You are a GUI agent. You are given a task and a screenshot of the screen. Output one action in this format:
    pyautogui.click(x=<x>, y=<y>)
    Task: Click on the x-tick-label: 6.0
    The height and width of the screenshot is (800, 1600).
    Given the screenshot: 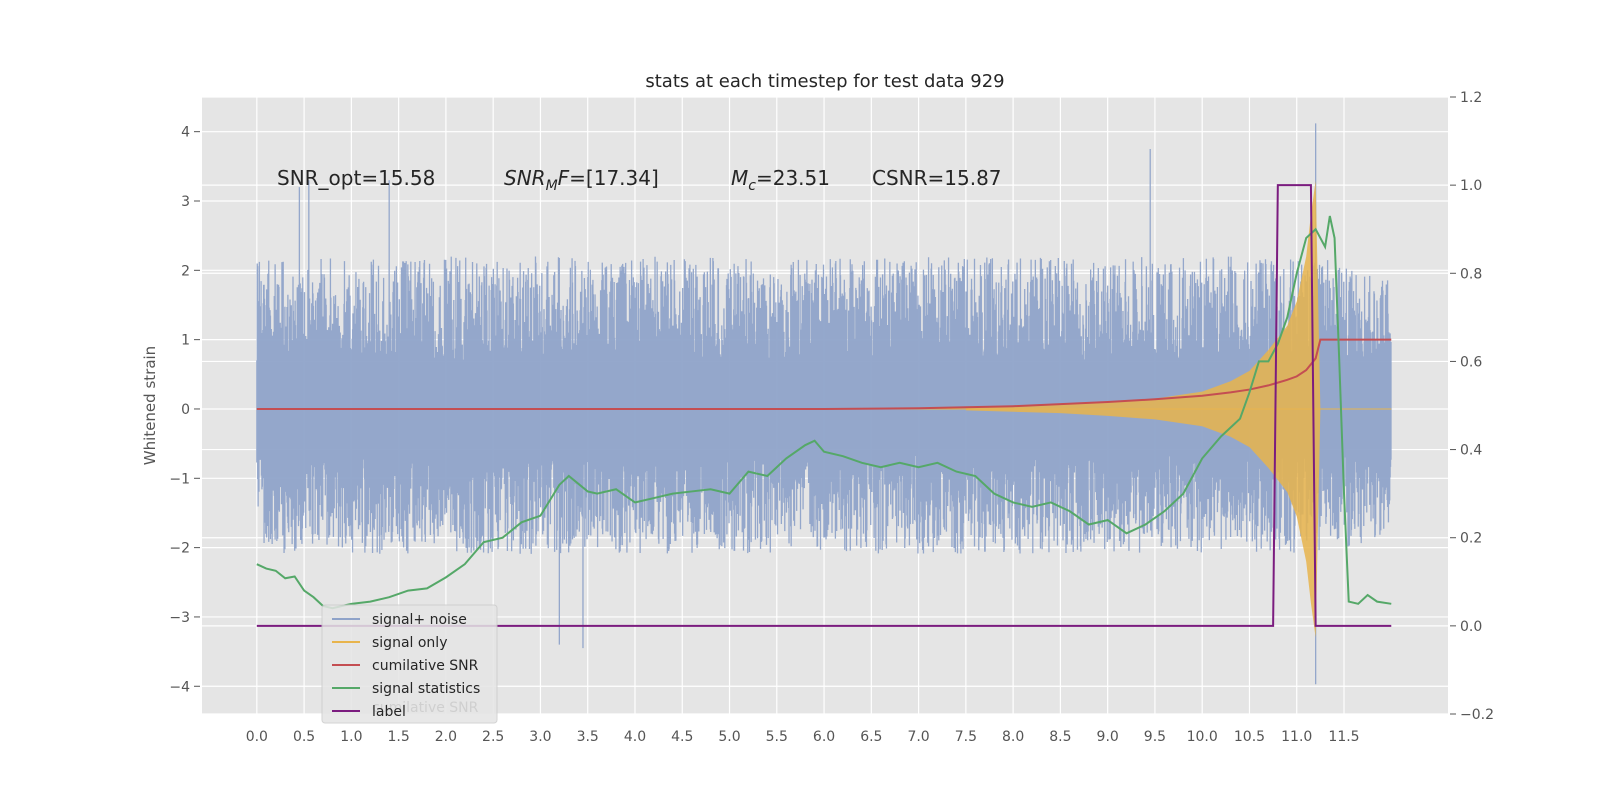 What is the action you would take?
    pyautogui.click(x=824, y=737)
    